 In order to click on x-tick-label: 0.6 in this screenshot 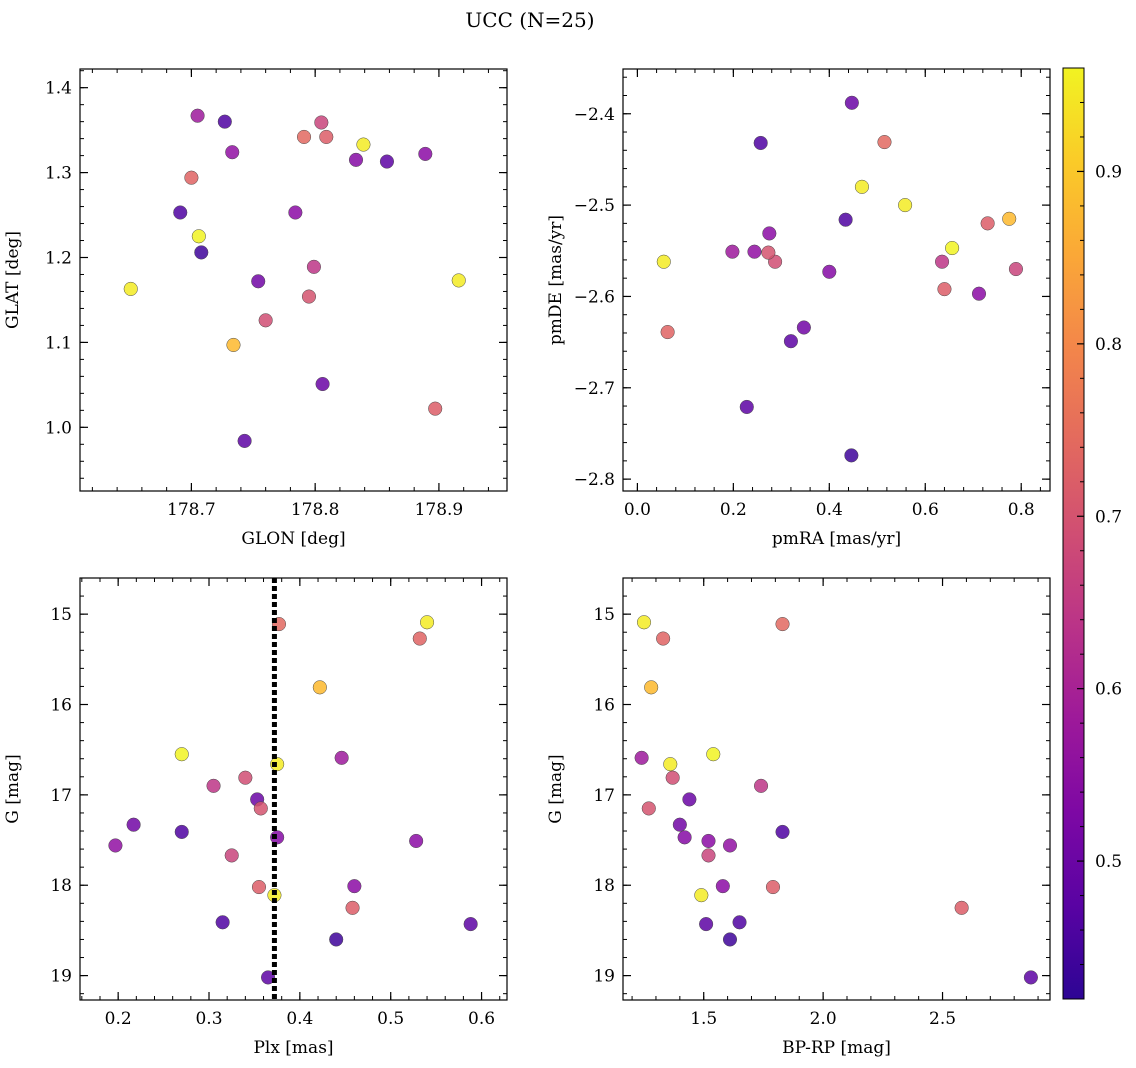, I will do `click(925, 510)`.